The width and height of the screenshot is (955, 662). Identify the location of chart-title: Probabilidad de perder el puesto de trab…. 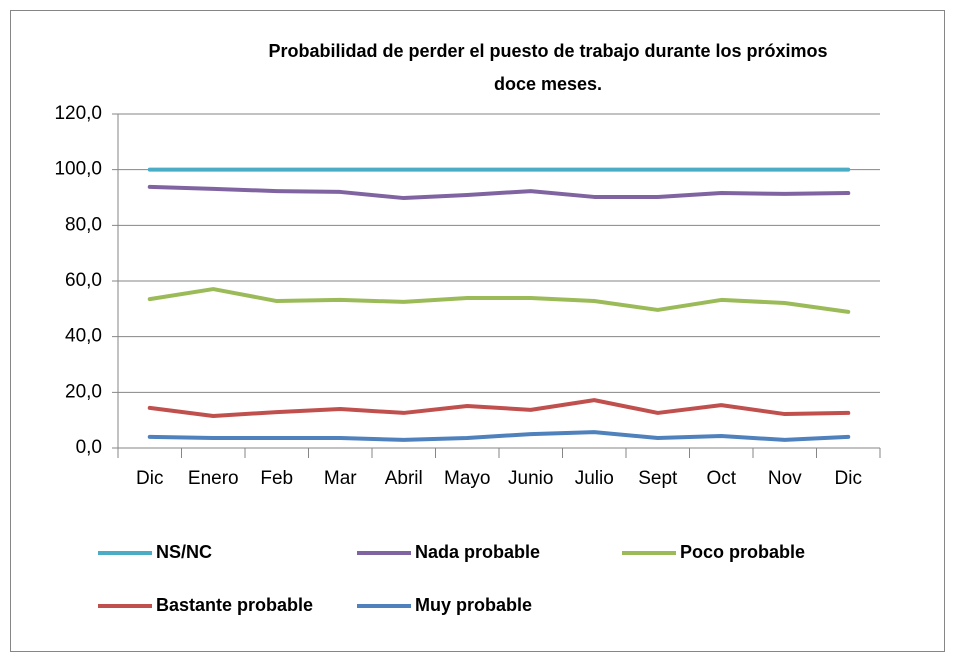
(547, 51).